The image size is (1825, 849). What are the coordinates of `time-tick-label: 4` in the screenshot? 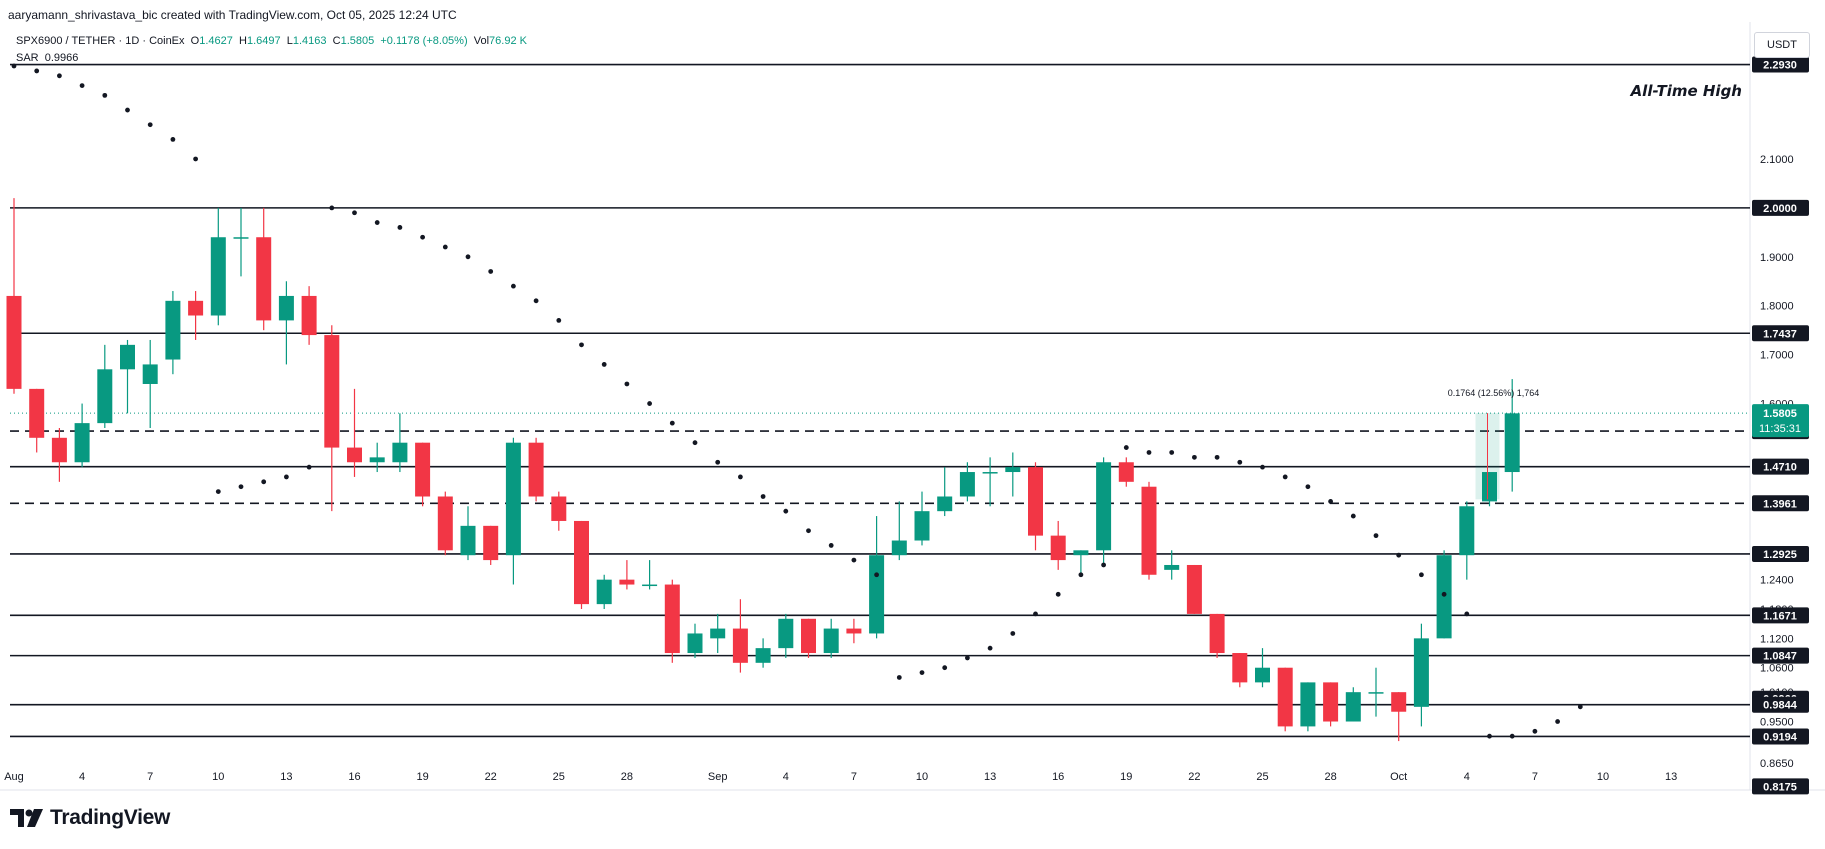 It's located at (786, 777).